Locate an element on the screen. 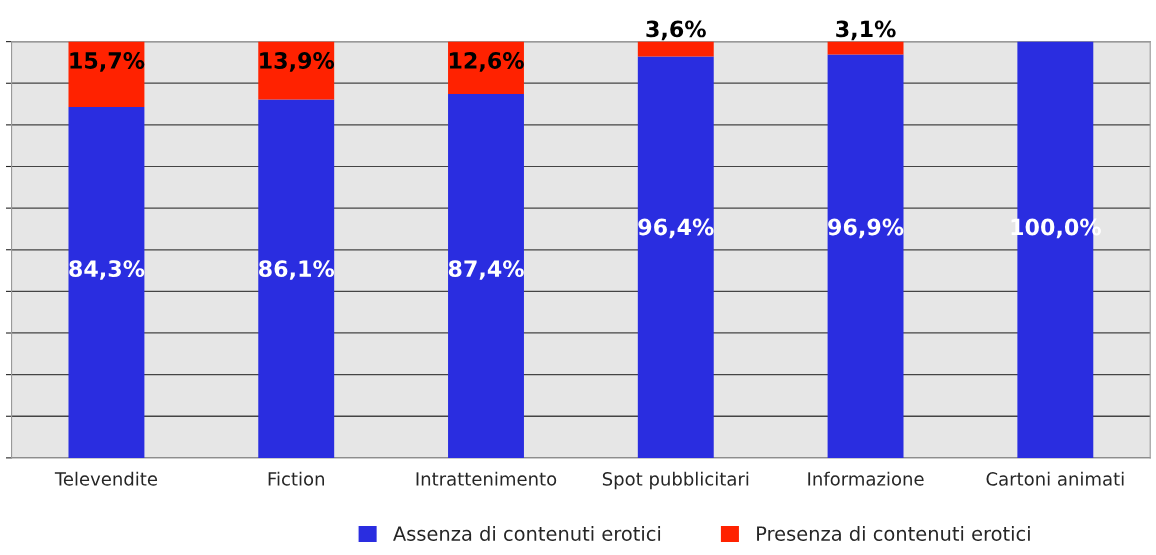  data-label: 96,4% is located at coordinates (676, 228).